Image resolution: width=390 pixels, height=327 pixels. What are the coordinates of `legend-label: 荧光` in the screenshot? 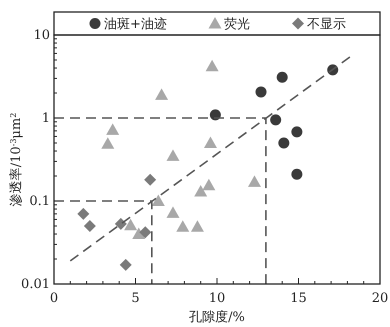 It's located at (237, 24).